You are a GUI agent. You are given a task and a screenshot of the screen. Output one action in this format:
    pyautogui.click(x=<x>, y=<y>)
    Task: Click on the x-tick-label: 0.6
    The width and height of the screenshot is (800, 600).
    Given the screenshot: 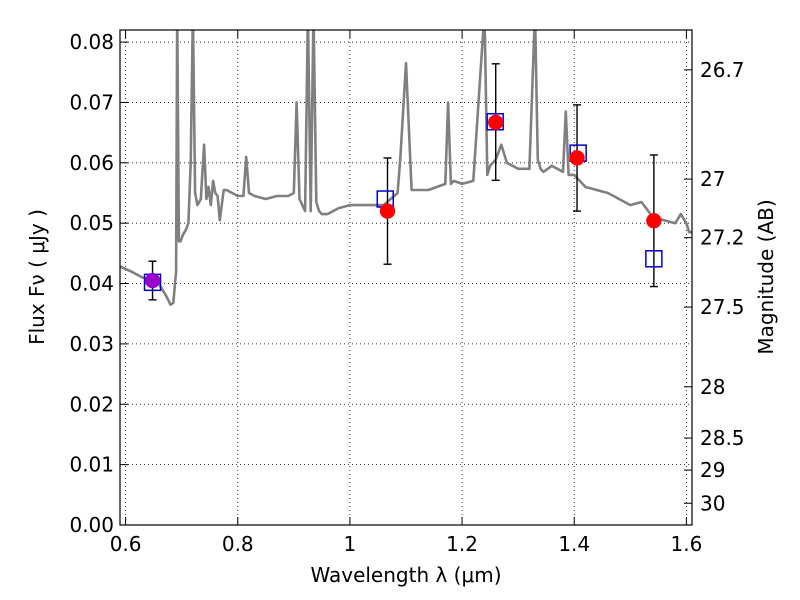 What is the action you would take?
    pyautogui.click(x=126, y=544)
    